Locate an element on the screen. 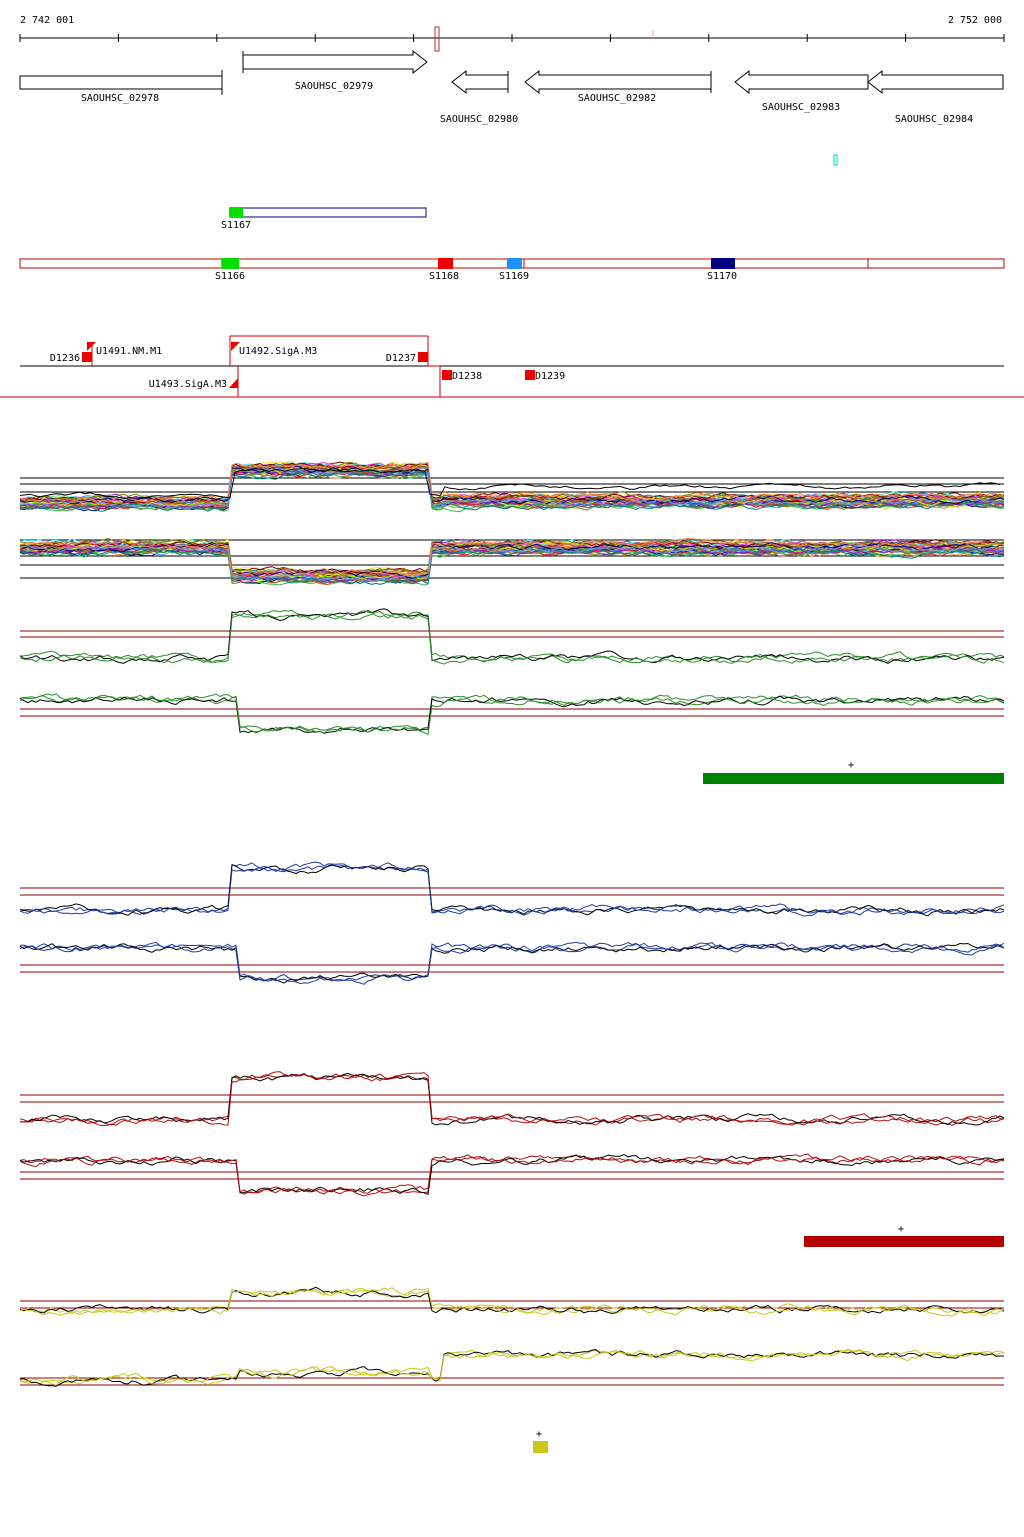 The width and height of the screenshot is (1024, 1537). start-coordinate: 2 742 001 is located at coordinates (47, 20).